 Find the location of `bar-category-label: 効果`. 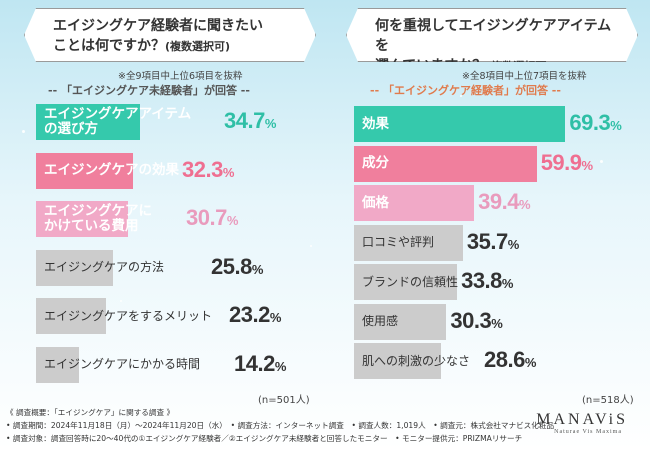

bar-category-label: 効果 is located at coordinates (375, 124).